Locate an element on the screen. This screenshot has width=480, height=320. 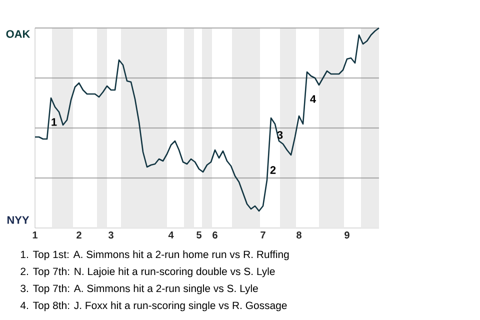
x-tick-label: 7 is located at coordinates (263, 235).